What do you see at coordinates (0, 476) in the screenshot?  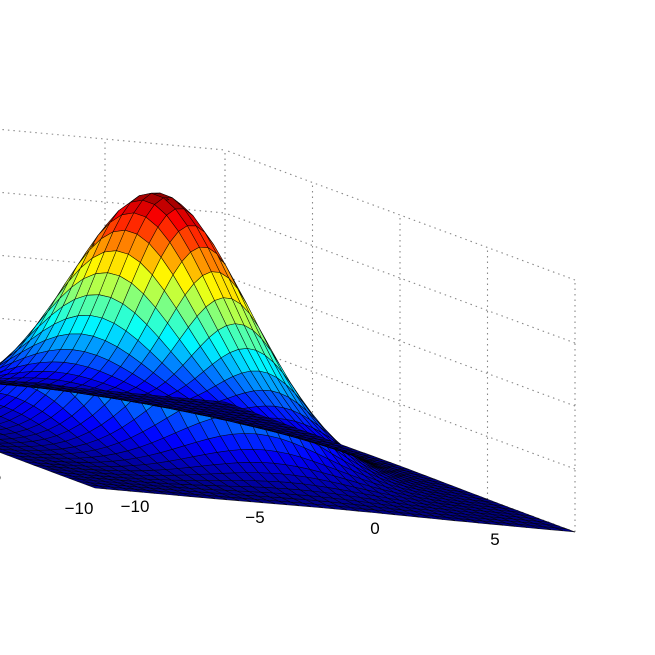 I see `y-tick-label-1: −5` at bounding box center [0, 476].